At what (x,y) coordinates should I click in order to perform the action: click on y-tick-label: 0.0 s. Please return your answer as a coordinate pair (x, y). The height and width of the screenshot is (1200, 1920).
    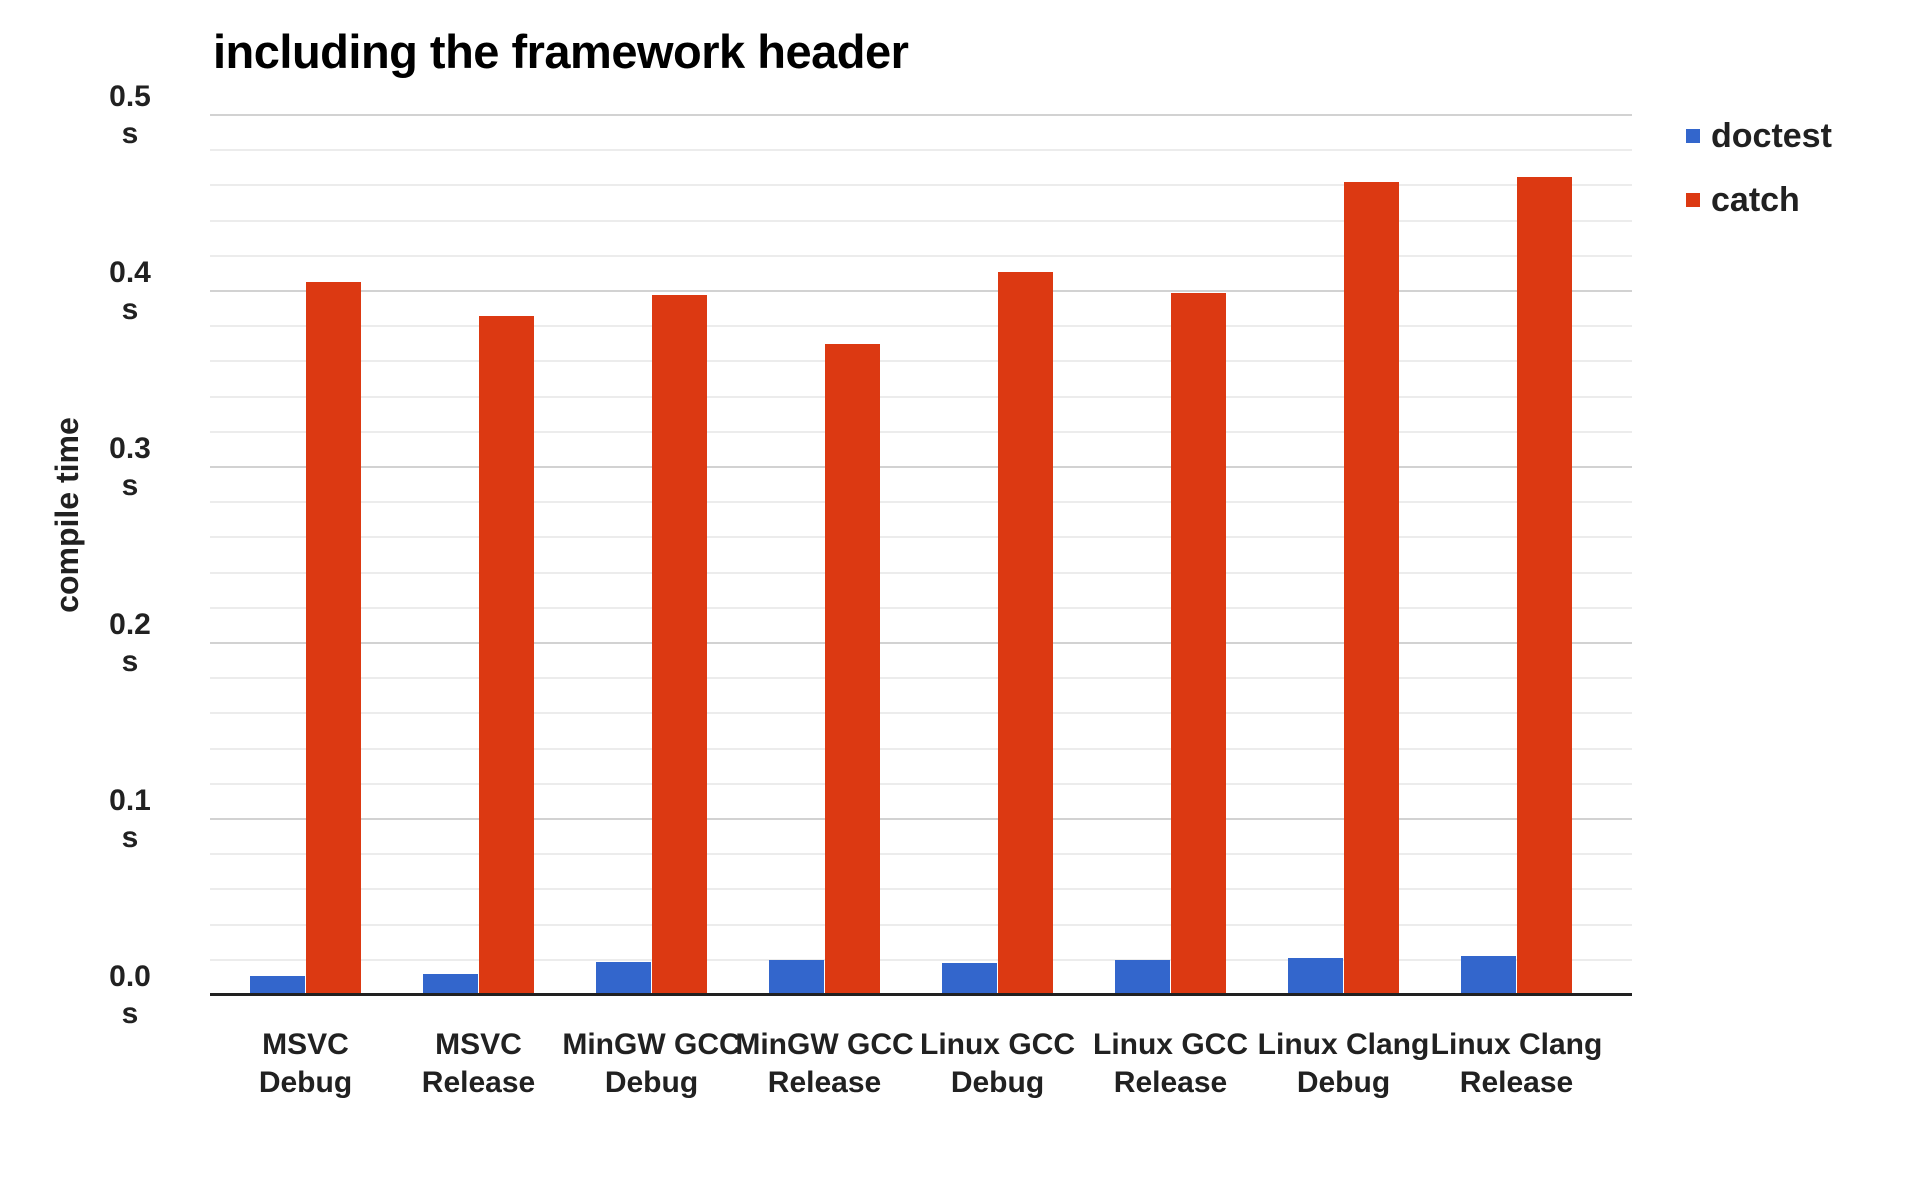
    Looking at the image, I should click on (130, 995).